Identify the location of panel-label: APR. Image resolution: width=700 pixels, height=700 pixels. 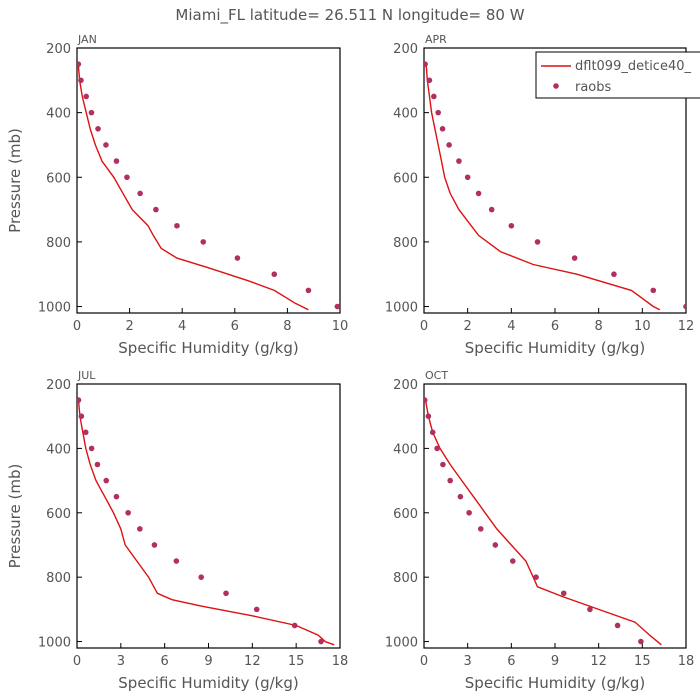
(436, 39).